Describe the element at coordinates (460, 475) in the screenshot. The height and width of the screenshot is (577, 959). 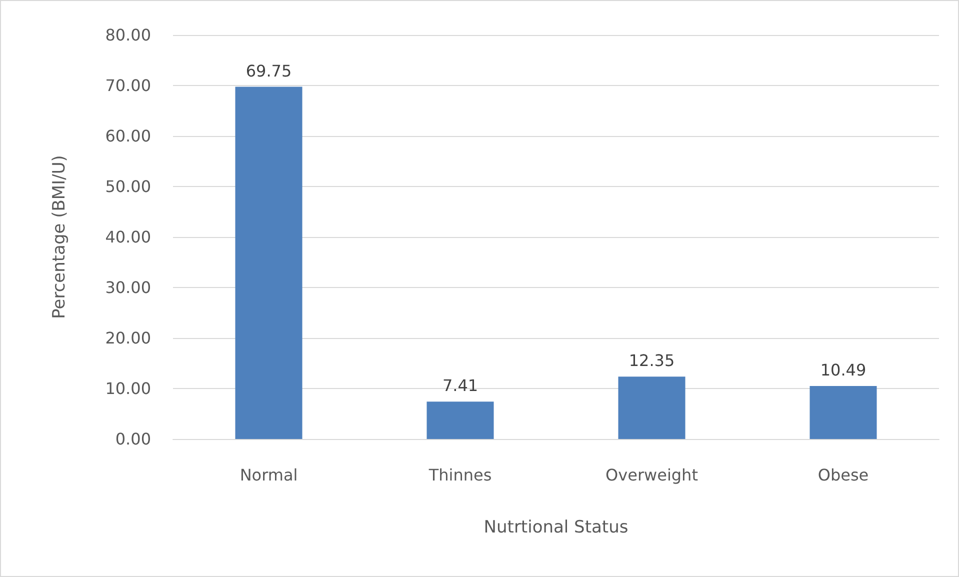
I see `x-tick-label: Thinnes` at that location.